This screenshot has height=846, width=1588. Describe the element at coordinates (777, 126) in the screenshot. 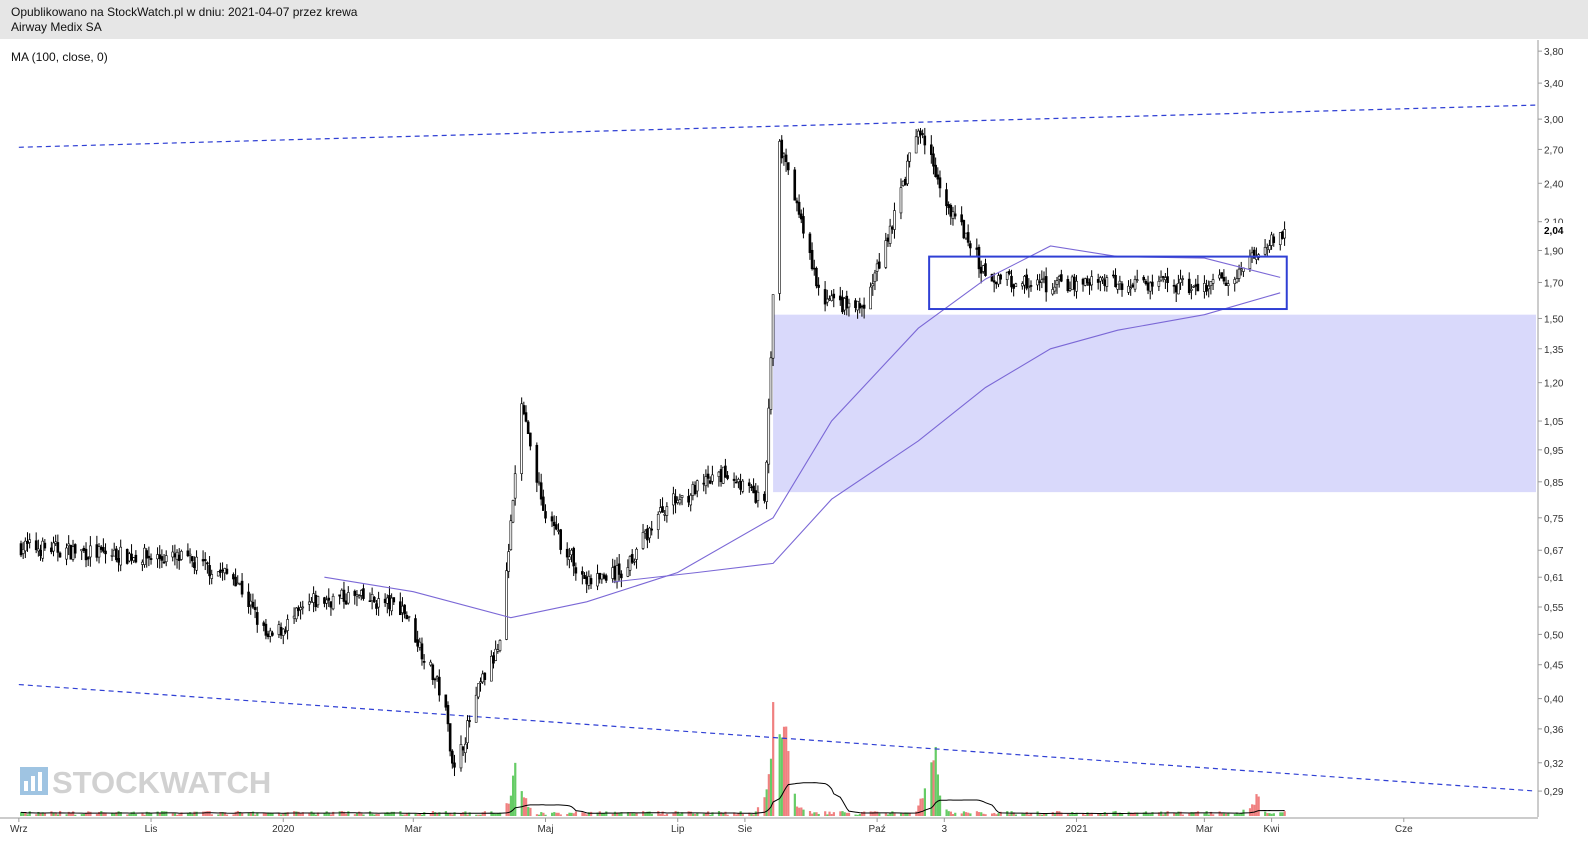

I see `trendline` at that location.